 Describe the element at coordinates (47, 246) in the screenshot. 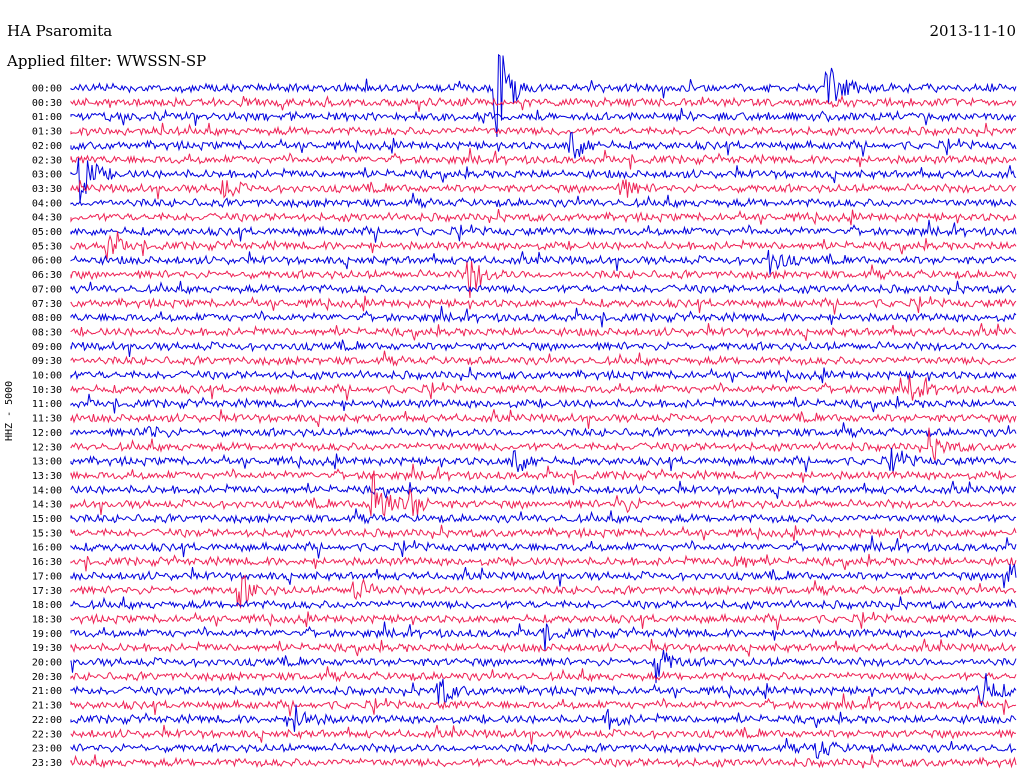

I see `time-label: 05:30` at that location.